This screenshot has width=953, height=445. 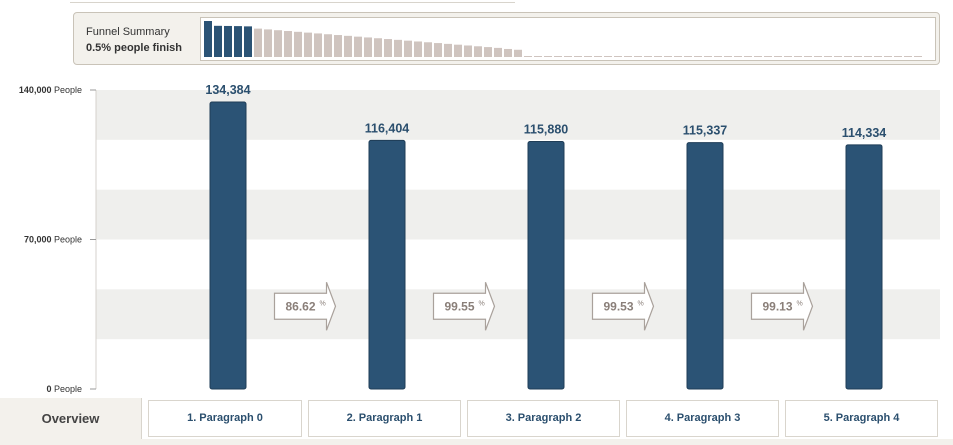 I want to click on conversion-arrow: 99.13%, so click(x=782, y=306).